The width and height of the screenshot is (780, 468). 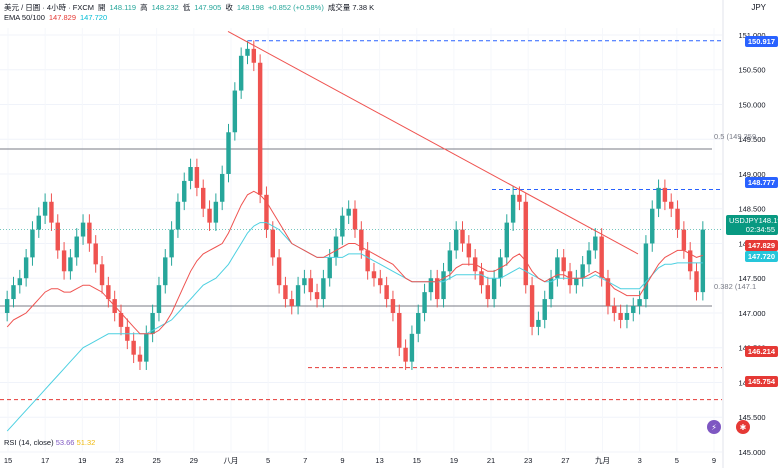 I want to click on rsi-legend: RSI (14, close) 53.66 51.32, so click(x=49, y=442).